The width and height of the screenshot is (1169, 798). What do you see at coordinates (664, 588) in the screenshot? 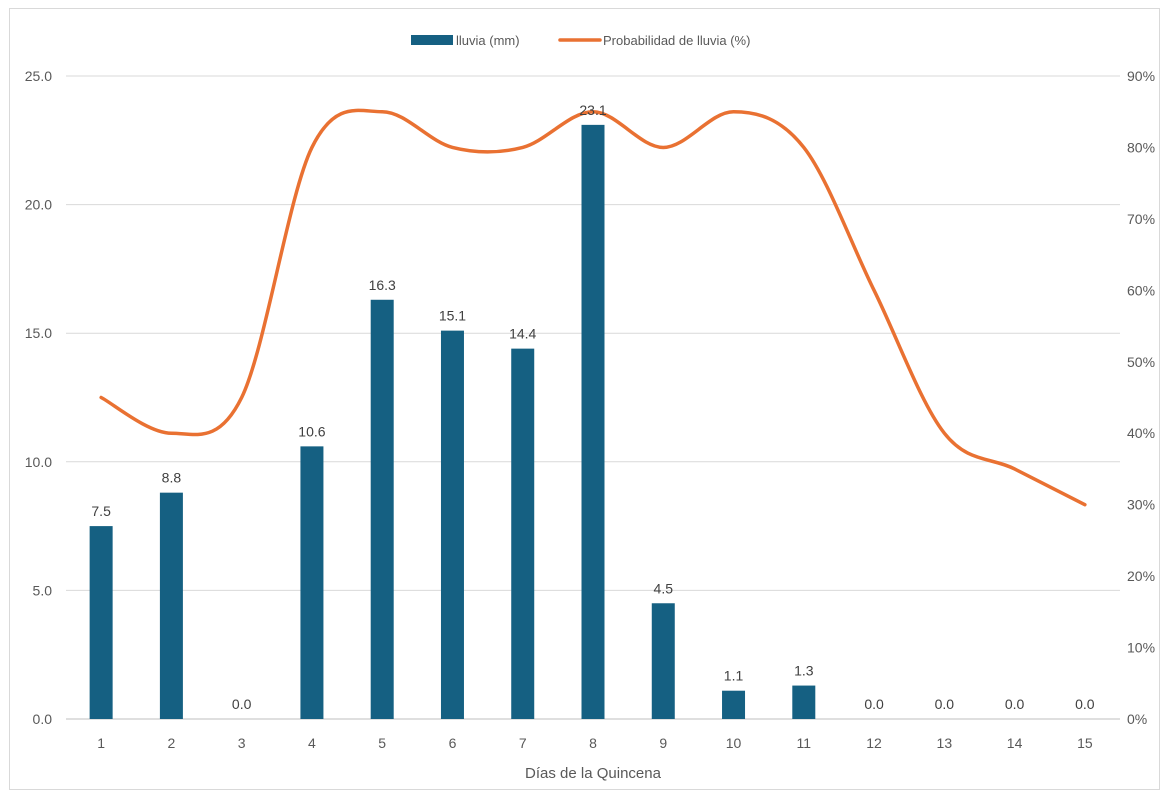
I see `bar-value-label: 4.5` at bounding box center [664, 588].